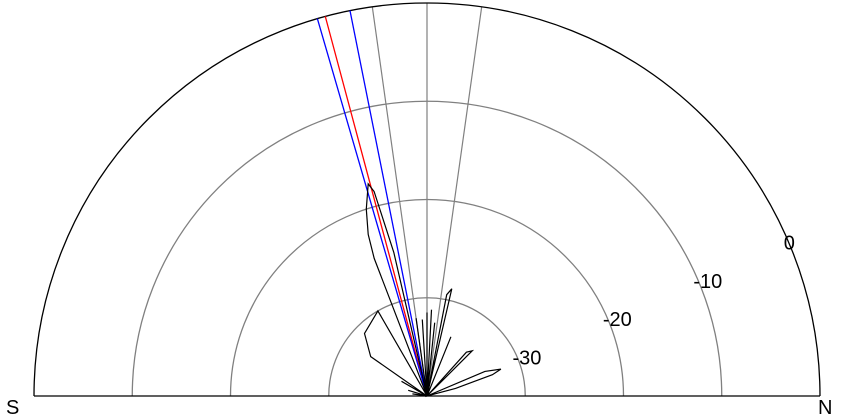  What do you see at coordinates (653, 300) in the screenshot?
I see `radial-tick-labels: -30 -20 -10 0` at bounding box center [653, 300].